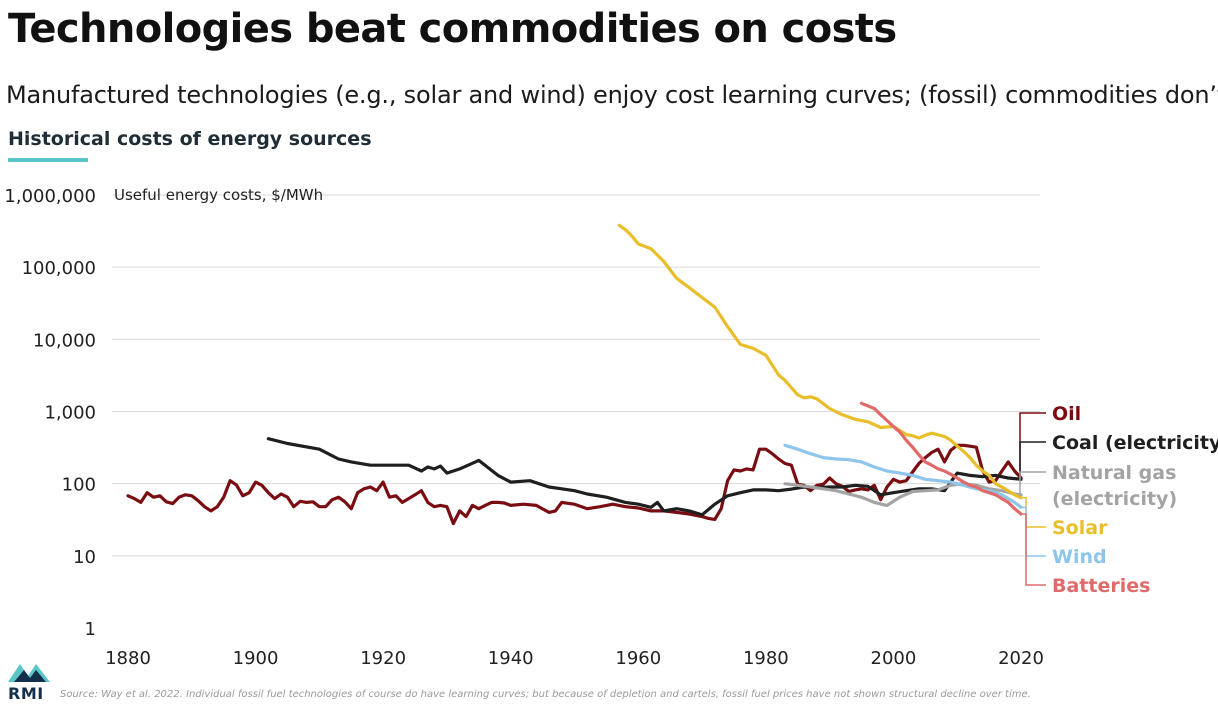 Image resolution: width=1218 pixels, height=713 pixels. Describe the element at coordinates (26, 693) in the screenshot. I see `rmi-logo-text: RMI` at that location.